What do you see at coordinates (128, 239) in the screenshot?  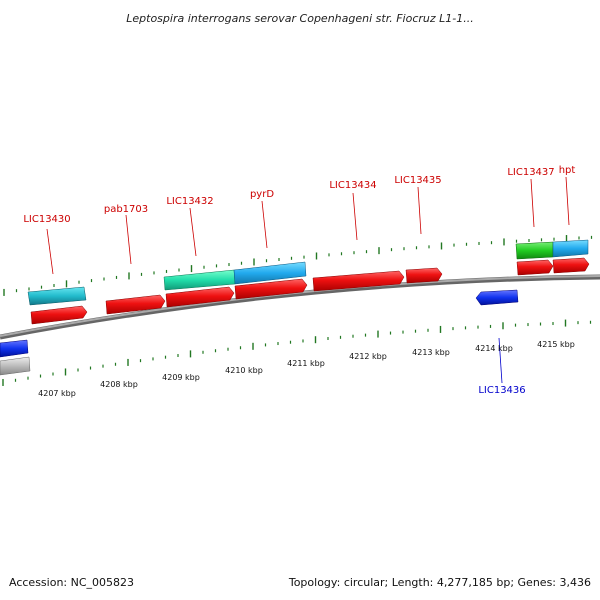 I see `leader-pab1703` at bounding box center [128, 239].